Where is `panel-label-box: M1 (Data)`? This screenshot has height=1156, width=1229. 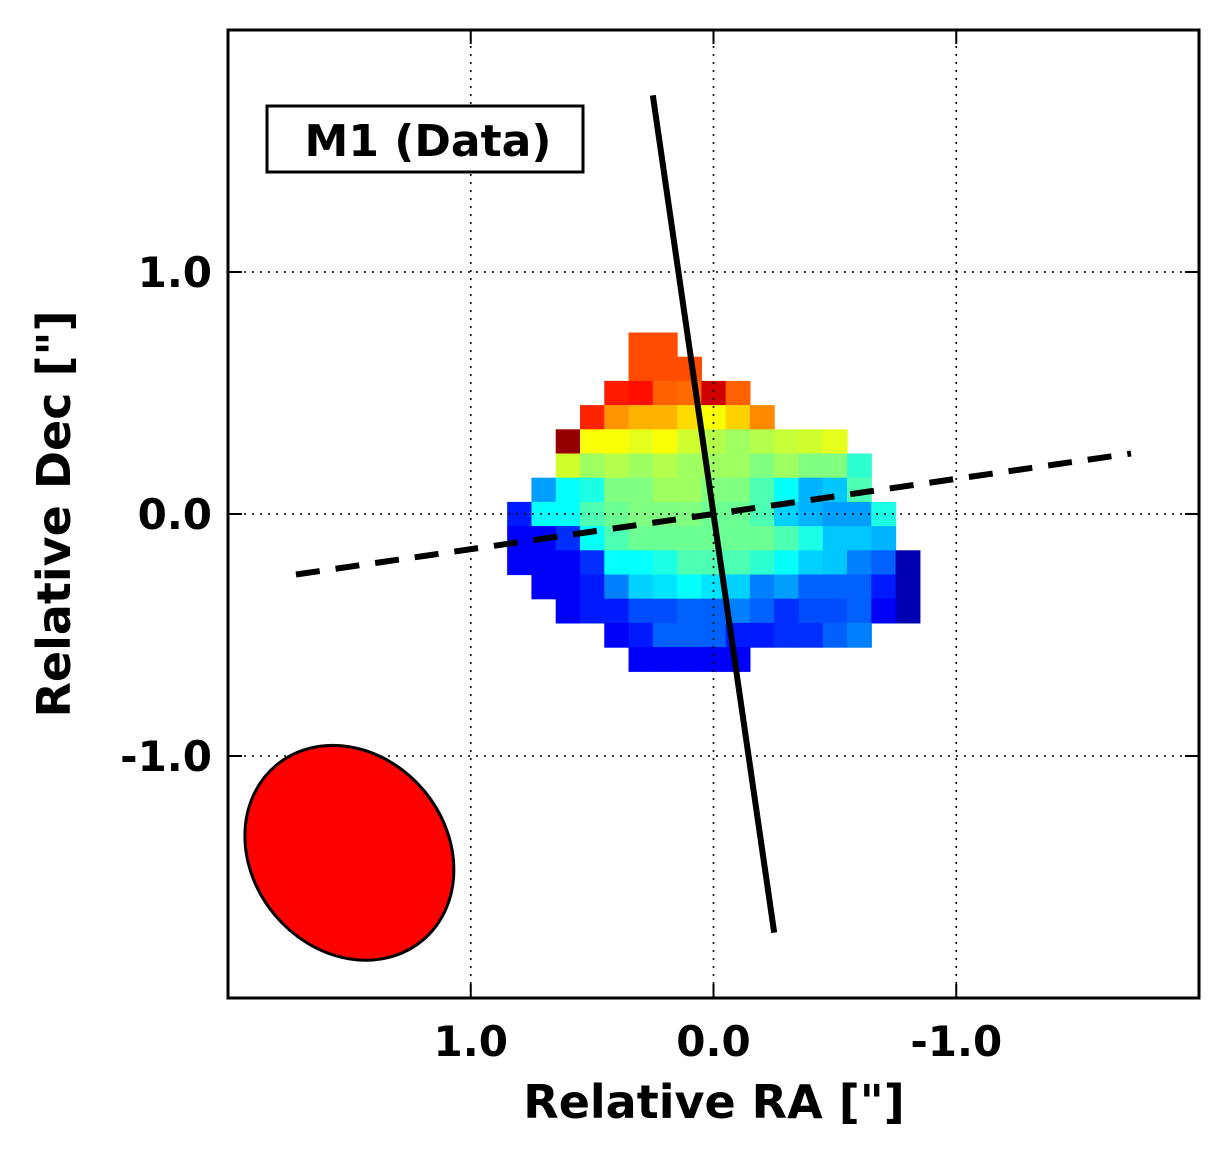 panel-label-box: M1 (Data) is located at coordinates (425, 139).